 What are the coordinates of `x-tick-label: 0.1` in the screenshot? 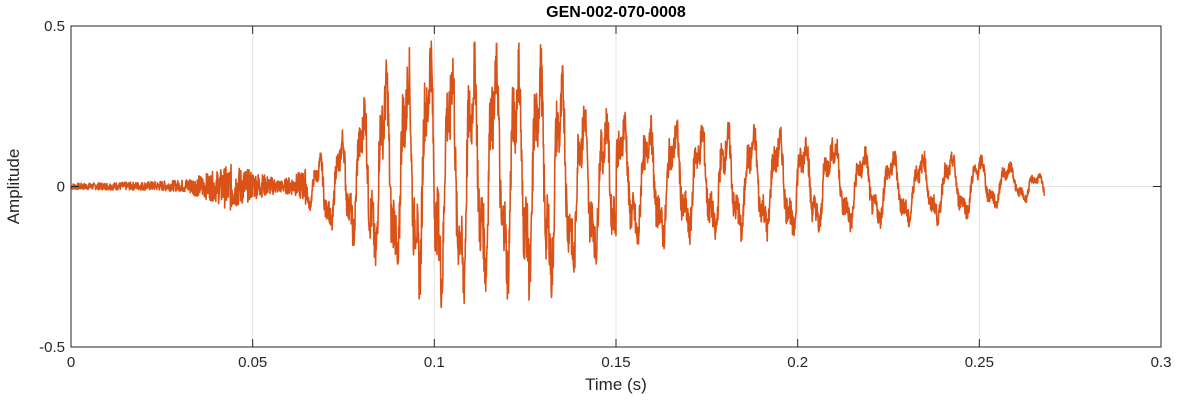 It's located at (434, 362).